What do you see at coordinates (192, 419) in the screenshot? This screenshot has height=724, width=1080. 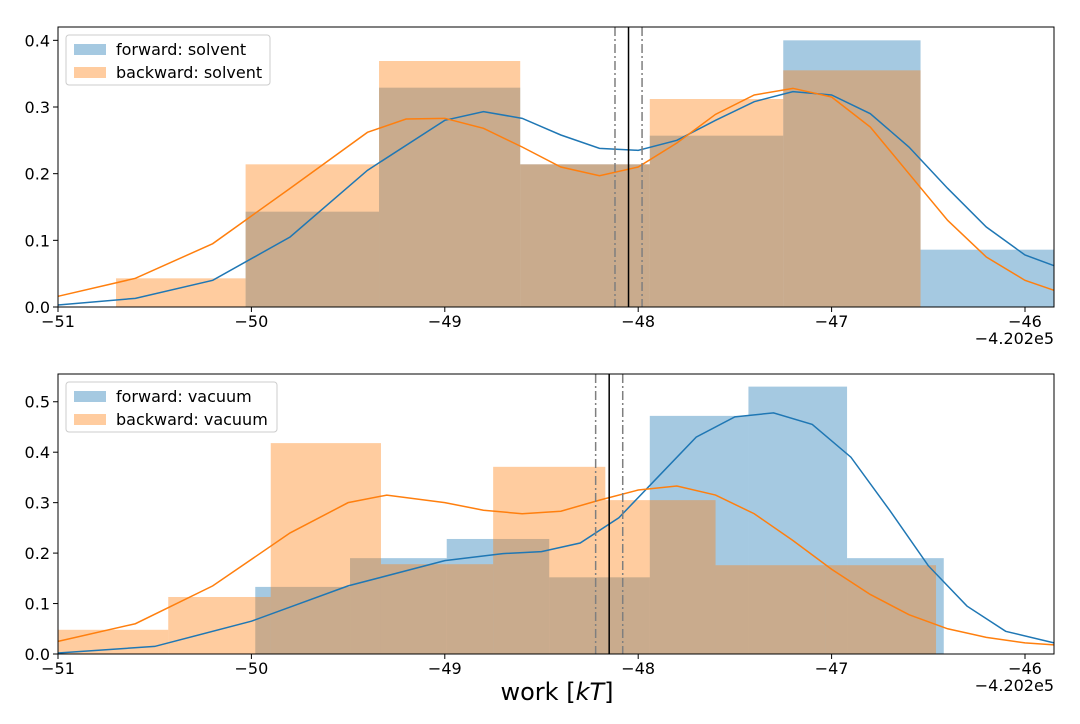 I see `legend-label: backward: vacuum` at bounding box center [192, 419].